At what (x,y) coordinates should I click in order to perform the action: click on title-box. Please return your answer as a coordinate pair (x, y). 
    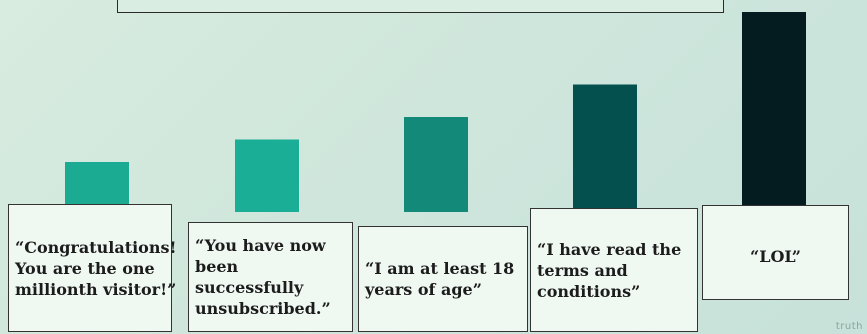
    Looking at the image, I should click on (420, 6).